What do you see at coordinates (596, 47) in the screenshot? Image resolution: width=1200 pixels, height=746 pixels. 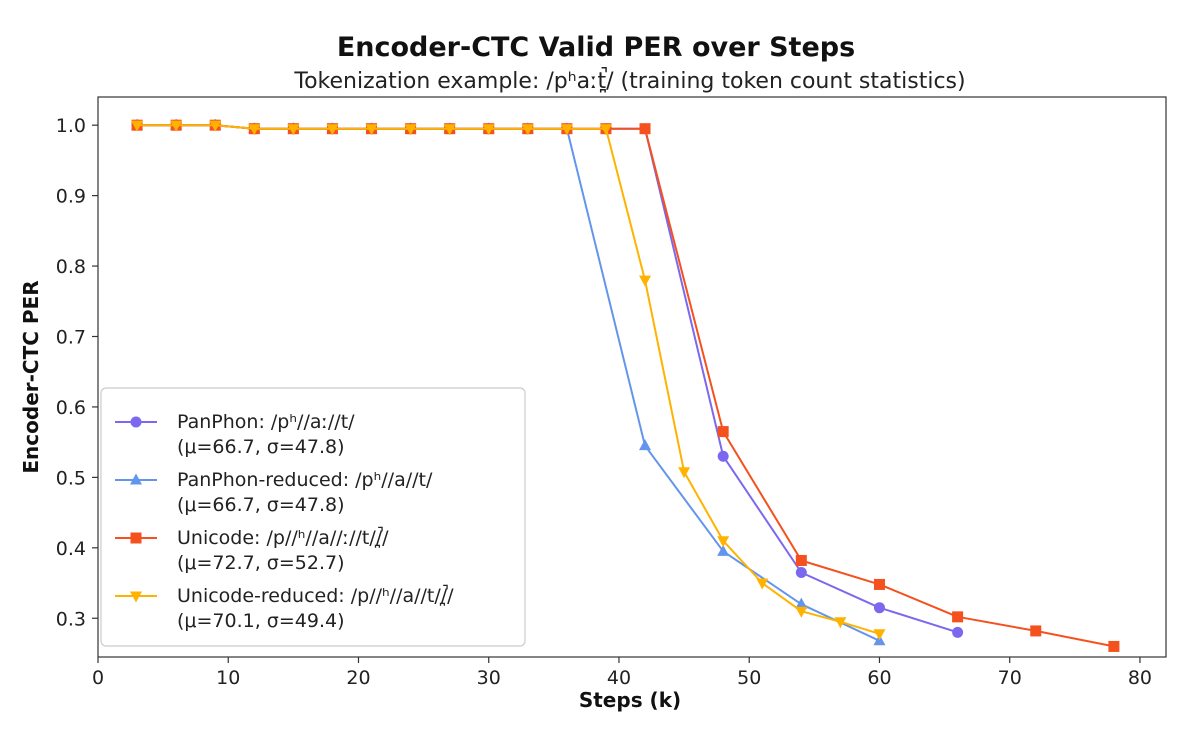 I see `chart-title: Encoder-CTC Valid PER over Steps` at bounding box center [596, 47].